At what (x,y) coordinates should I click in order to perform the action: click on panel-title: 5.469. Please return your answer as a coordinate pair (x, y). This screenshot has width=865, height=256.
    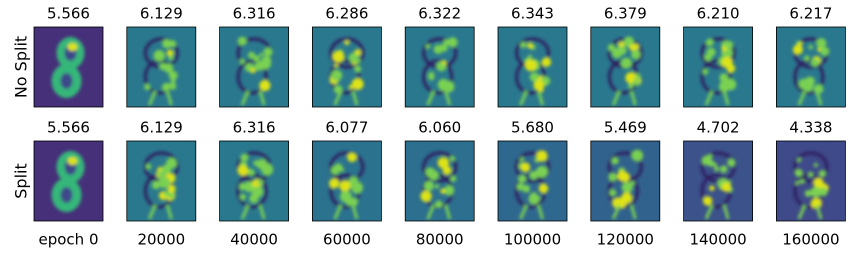
    Looking at the image, I should click on (625, 128).